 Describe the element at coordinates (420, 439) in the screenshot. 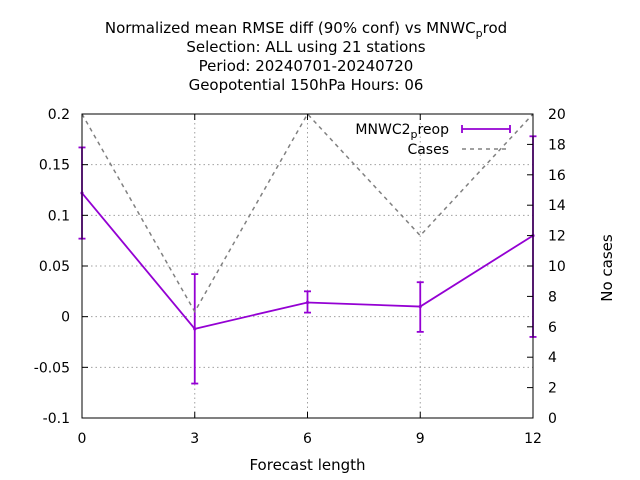

I see `x-tick-label: 9` at that location.